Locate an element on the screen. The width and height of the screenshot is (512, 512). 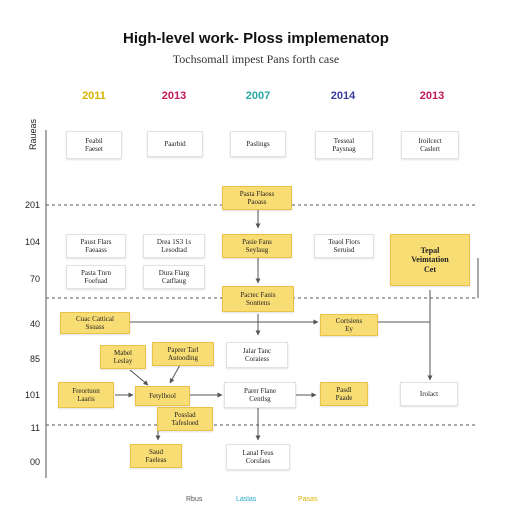
node-paslings: Paslings is located at coordinates (258, 144).